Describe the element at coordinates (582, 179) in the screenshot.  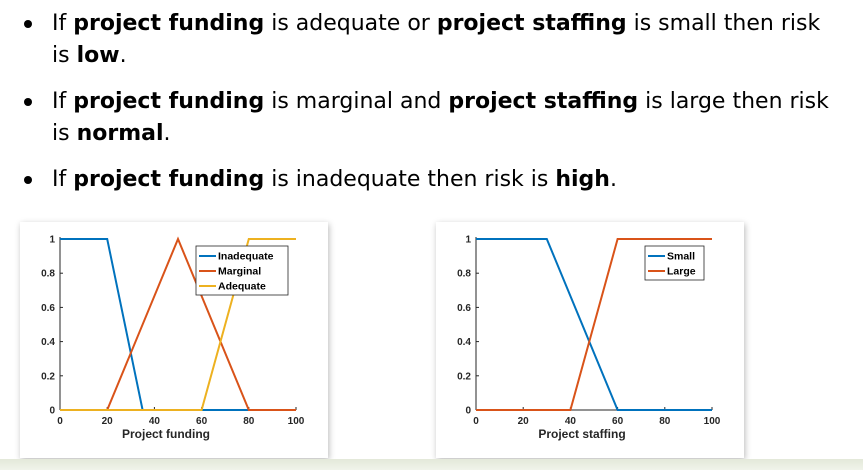
I see `bullet-bold-text: high` at that location.